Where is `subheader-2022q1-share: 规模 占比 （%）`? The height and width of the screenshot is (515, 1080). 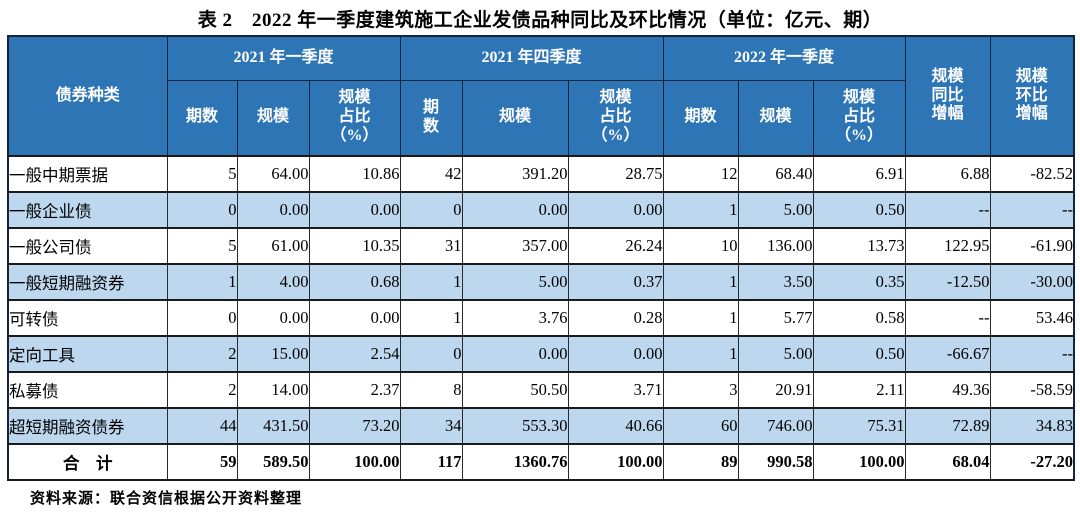
subheader-2022q1-share: 规模 占比 （%） is located at coordinates (859, 118).